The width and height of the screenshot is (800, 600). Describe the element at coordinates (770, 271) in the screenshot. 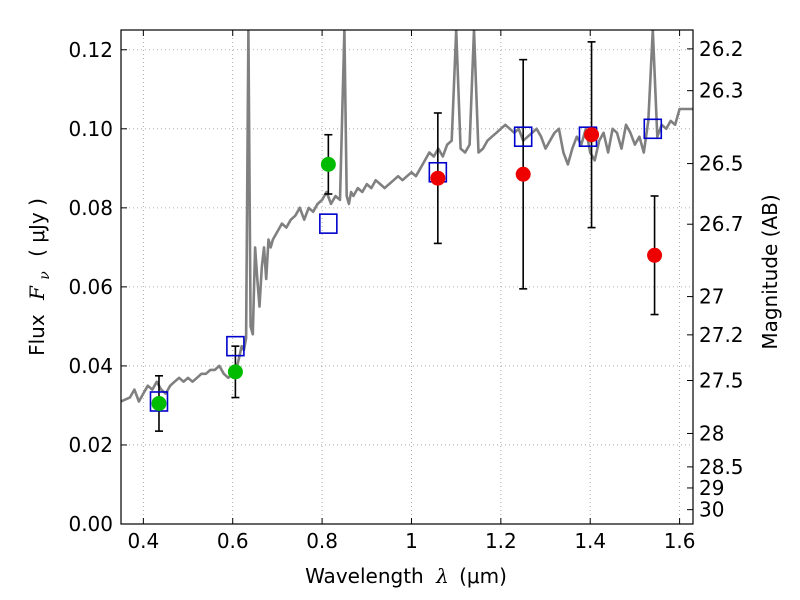

I see `y2-axis-label: Magnitude (AB)` at that location.